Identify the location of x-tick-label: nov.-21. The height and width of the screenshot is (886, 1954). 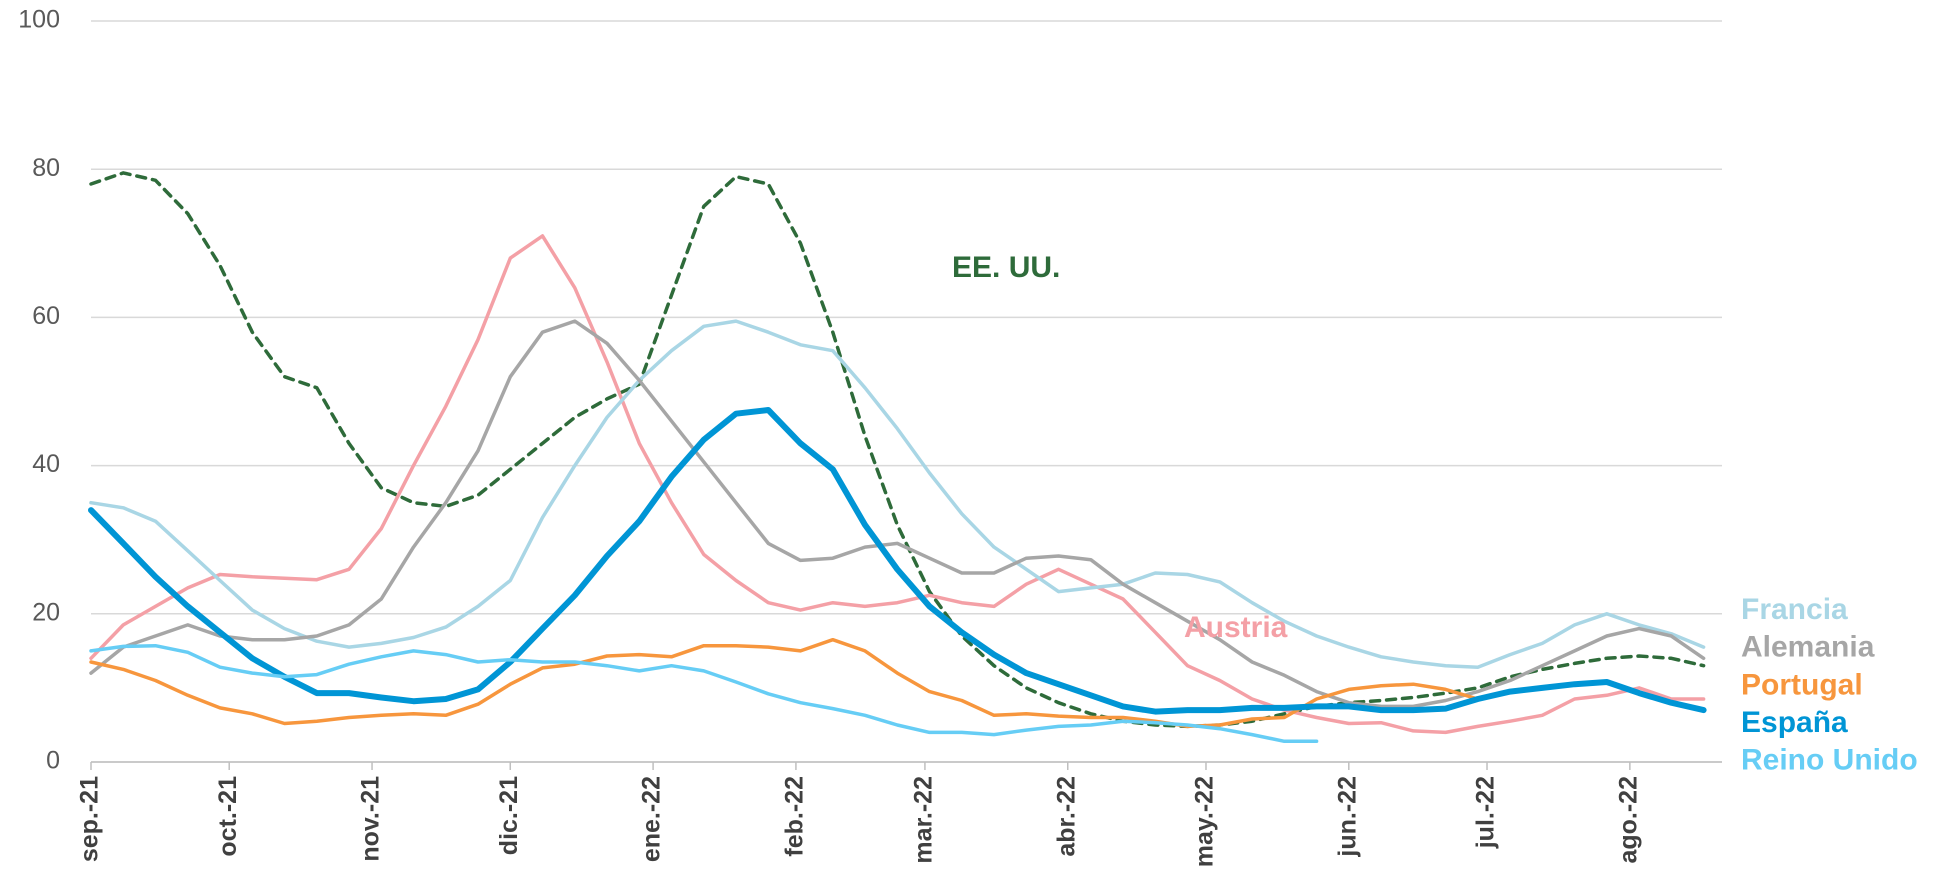
(371, 819).